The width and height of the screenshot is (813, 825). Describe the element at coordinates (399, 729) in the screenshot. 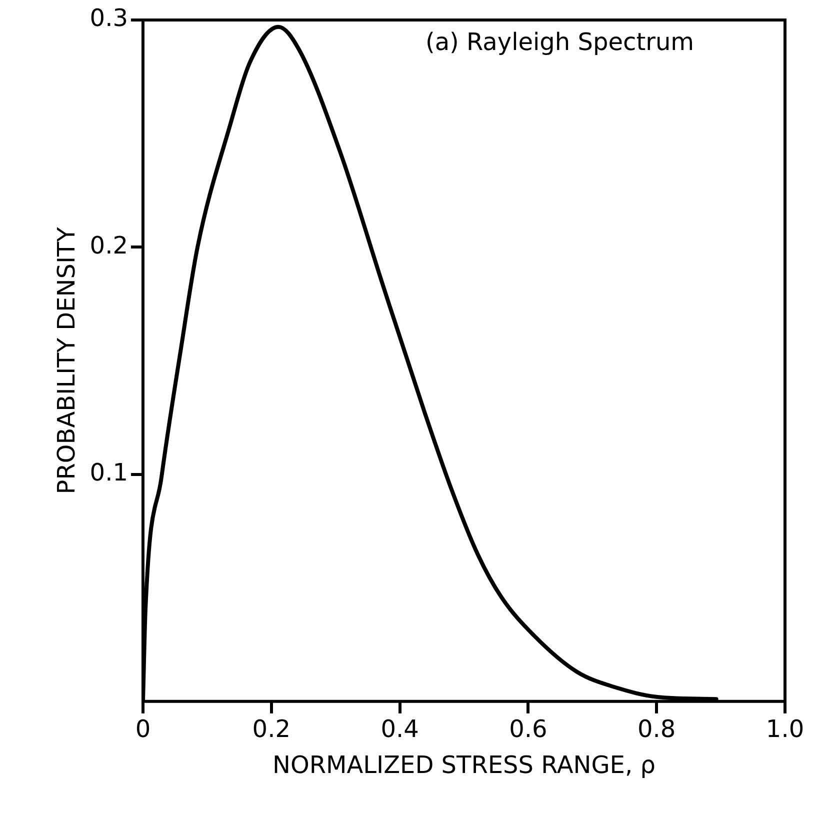

I see `x-tick-label: 0.4` at that location.